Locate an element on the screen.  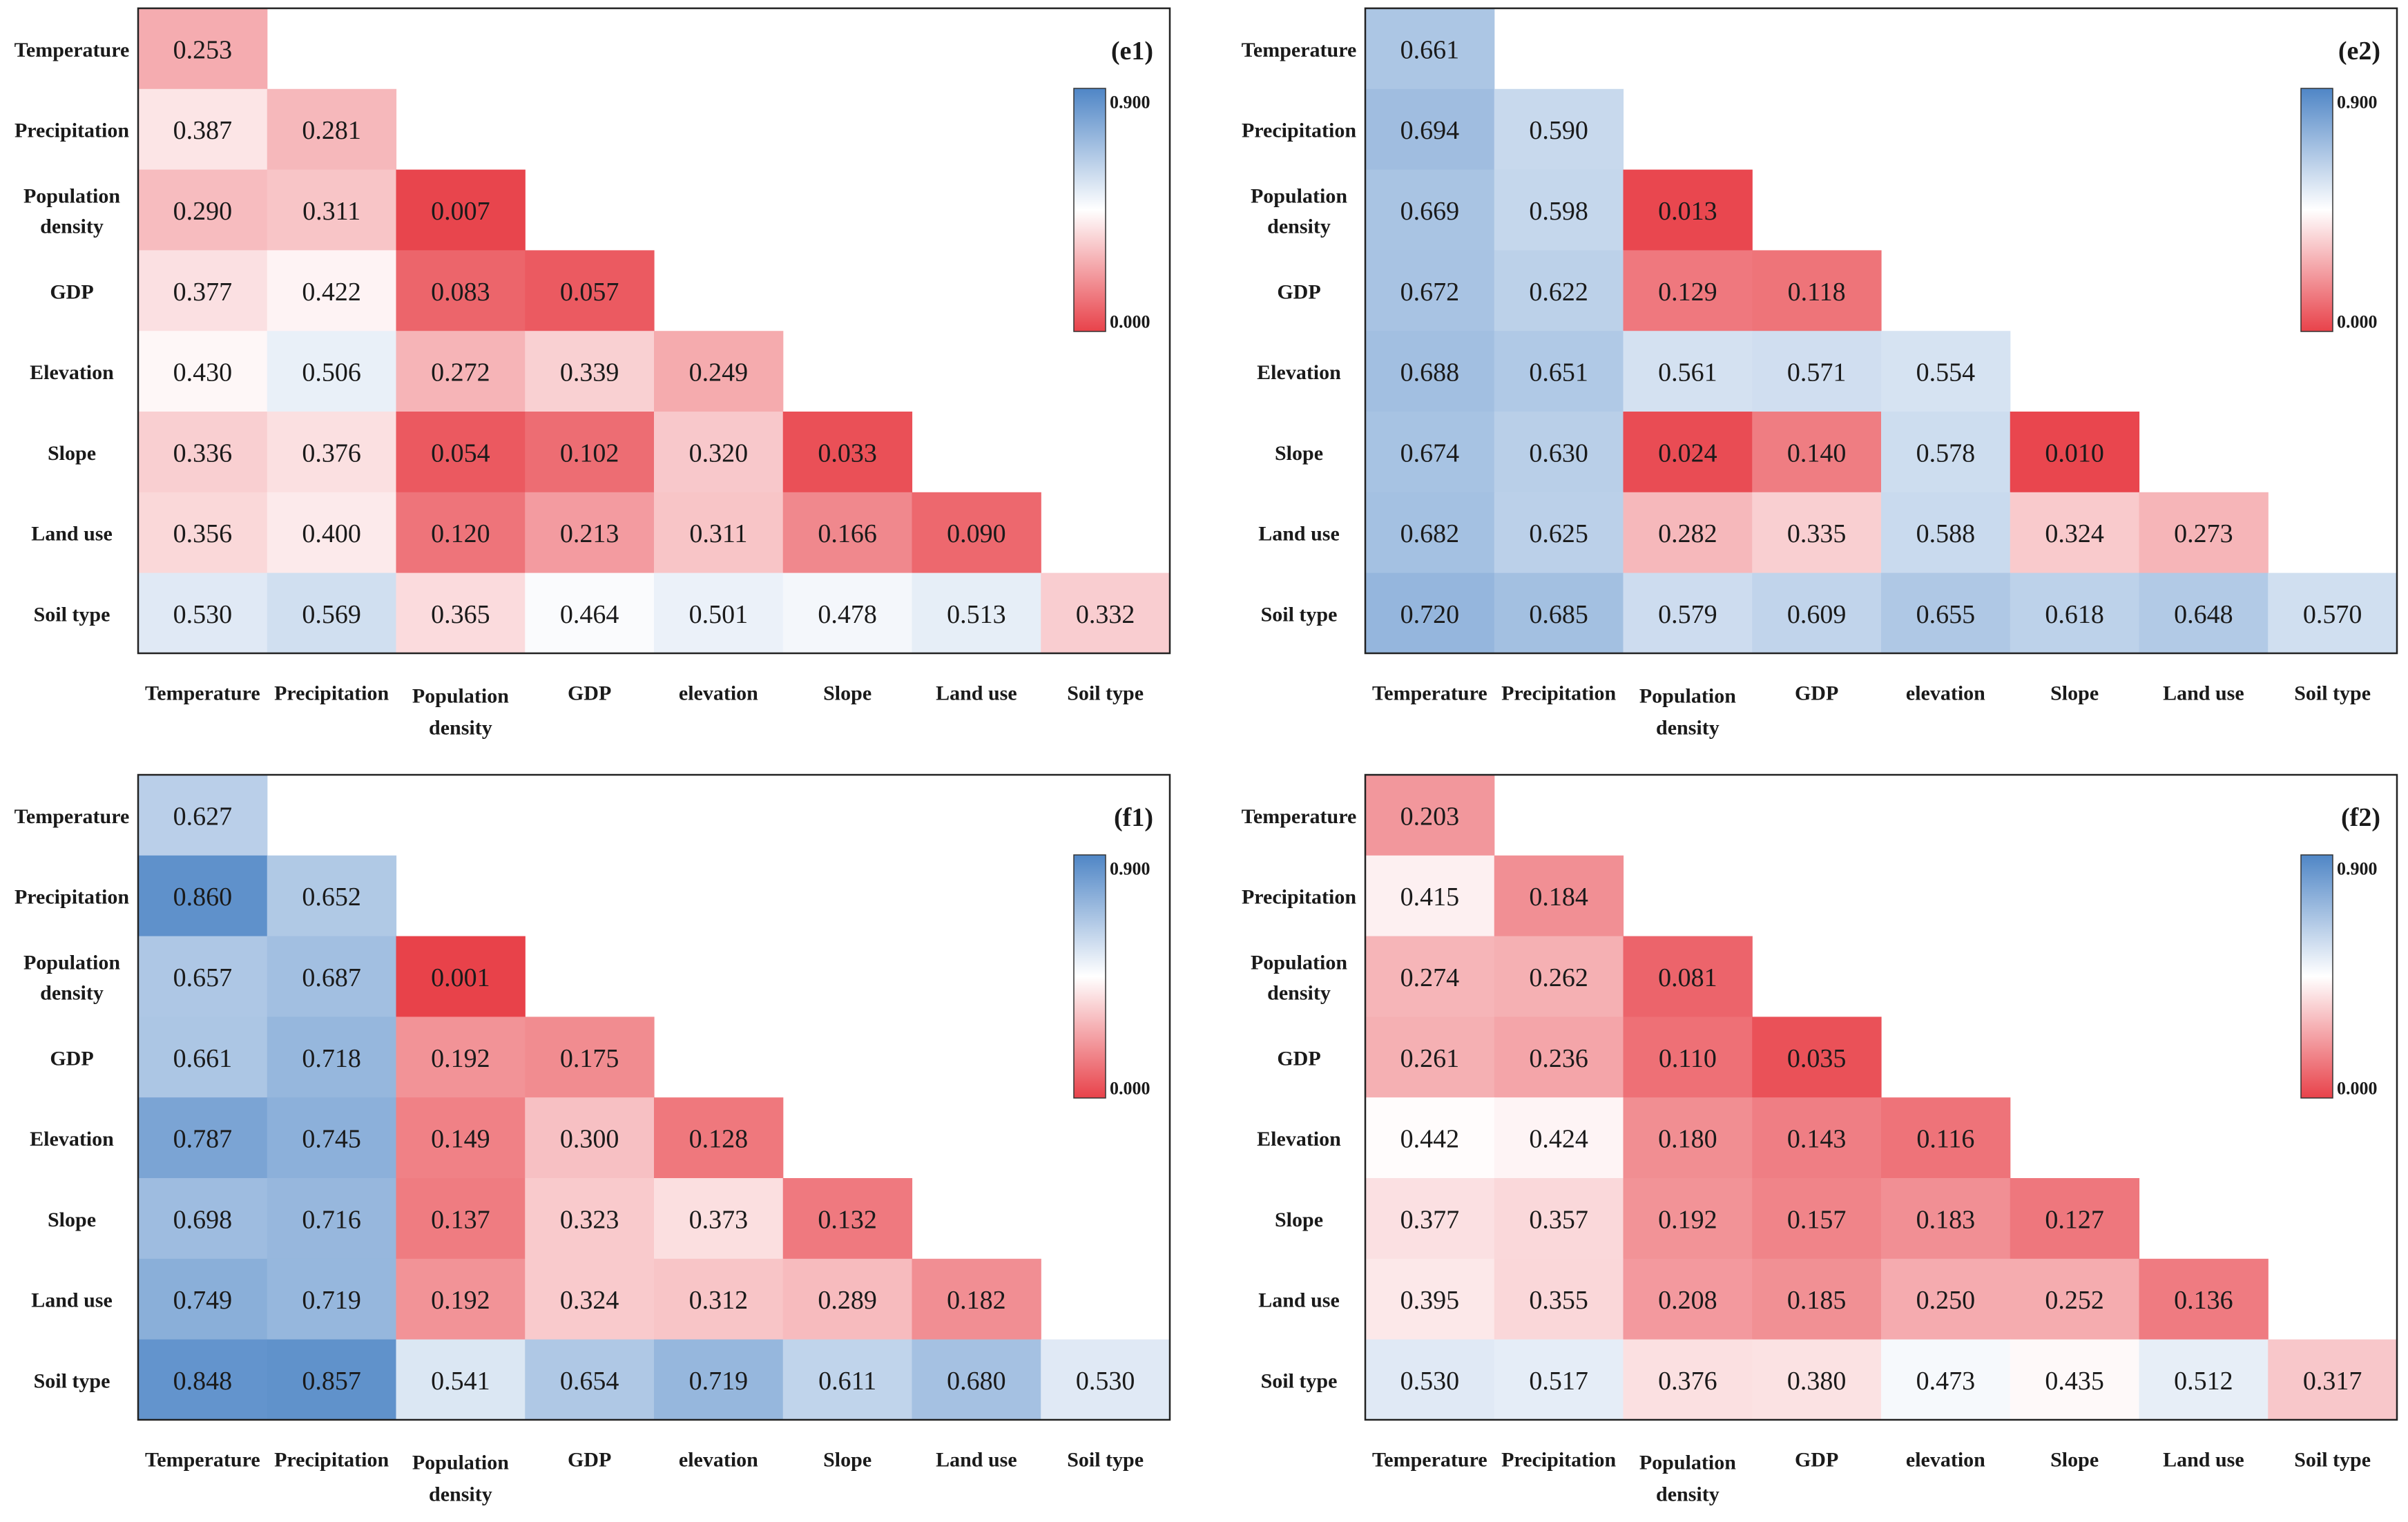
cell-value-label: 0.719 is located at coordinates (331, 1300).